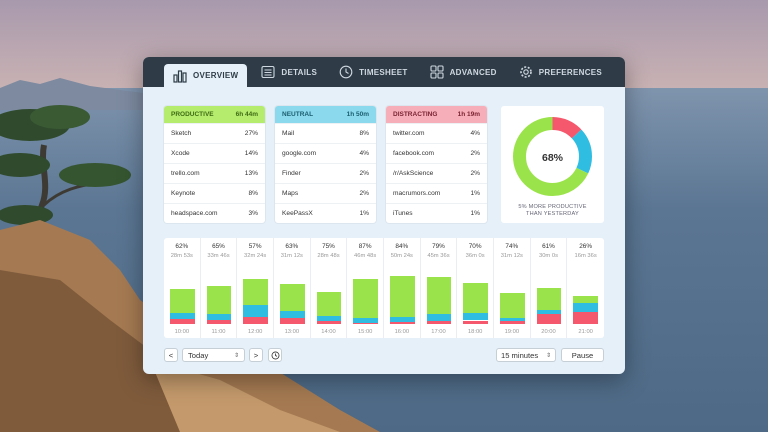 The height and width of the screenshot is (432, 768). I want to click on hour-productivity-percent: 65%, so click(218, 246).